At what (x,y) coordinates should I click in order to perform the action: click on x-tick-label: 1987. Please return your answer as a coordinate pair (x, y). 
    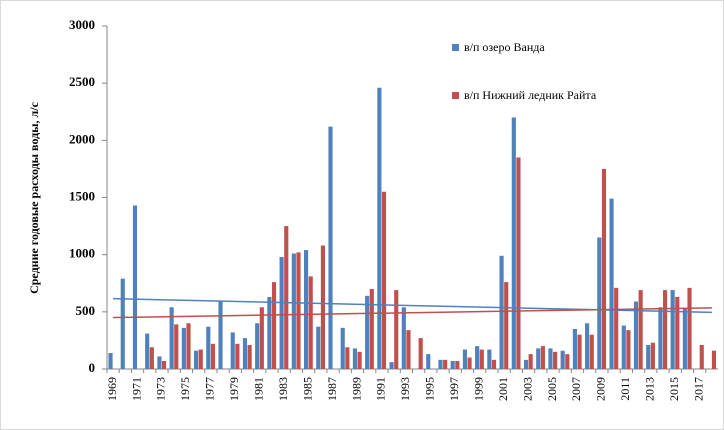
    Looking at the image, I should click on (332, 389).